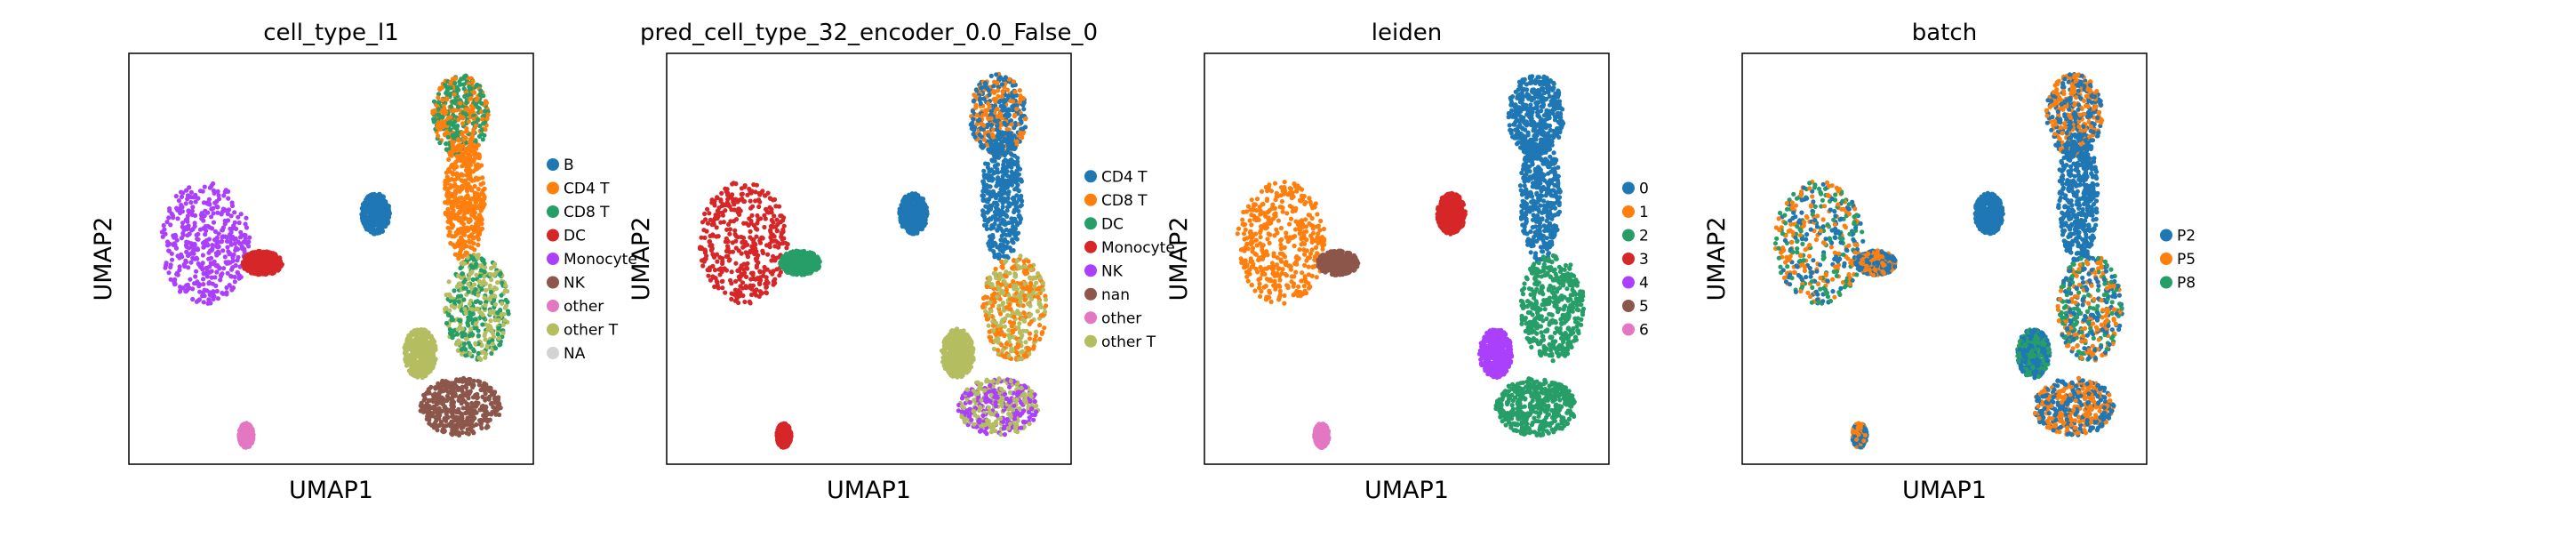 The height and width of the screenshot is (538, 2576). Describe the element at coordinates (869, 33) in the screenshot. I see `chart-title: pred_cell_type_32_encoder_0.0_False_0` at that location.